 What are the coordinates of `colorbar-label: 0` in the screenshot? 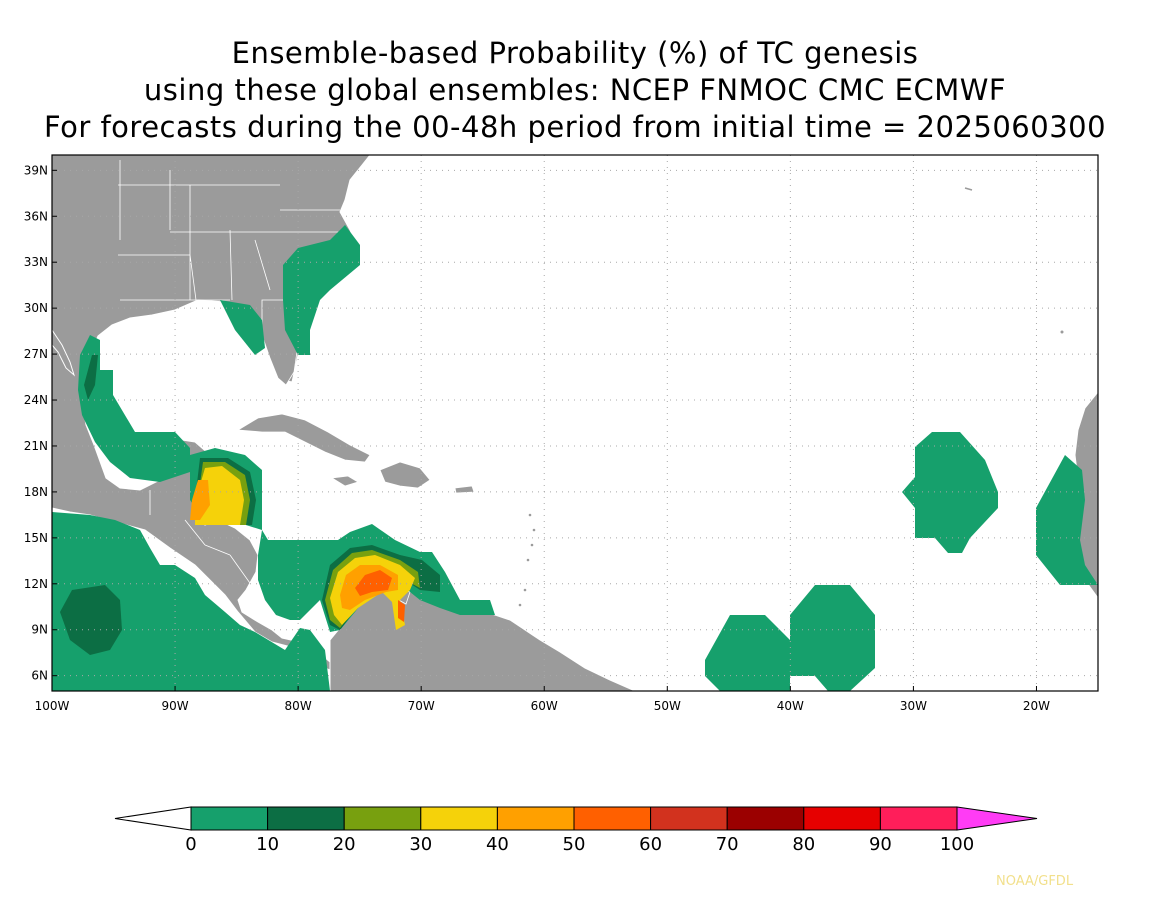 It's located at (190, 844).